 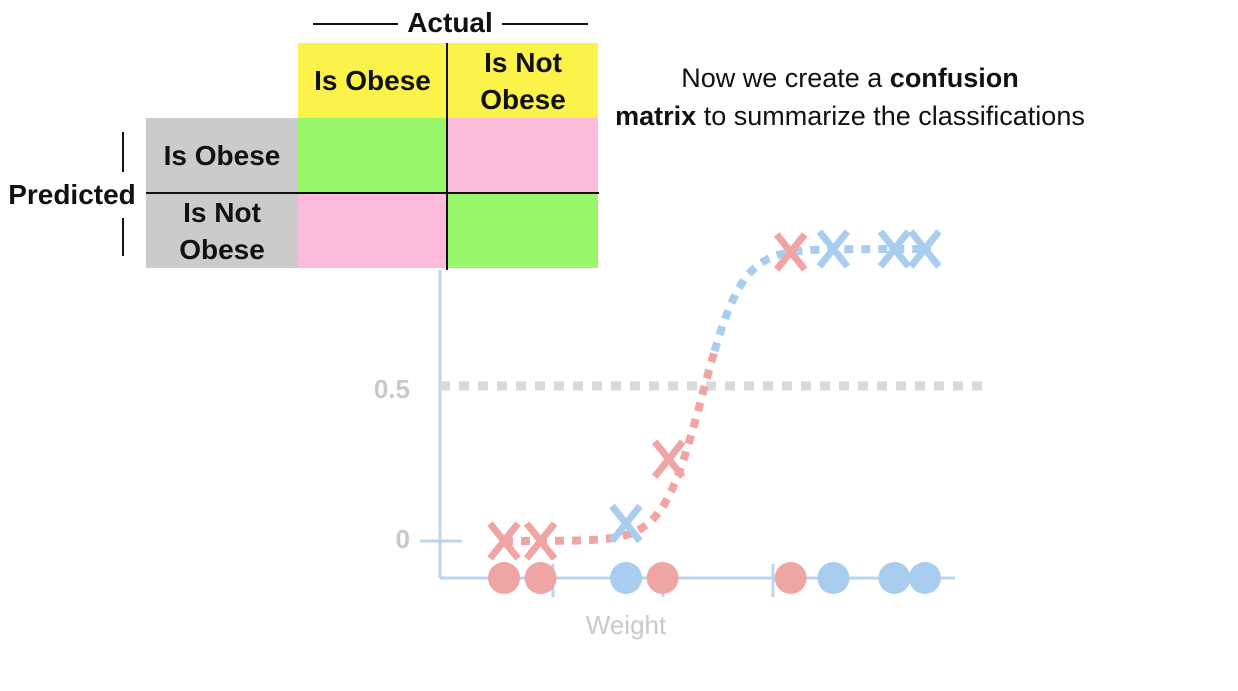 I want to click on note-text-2: to summarize the classifications, so click(x=890, y=116).